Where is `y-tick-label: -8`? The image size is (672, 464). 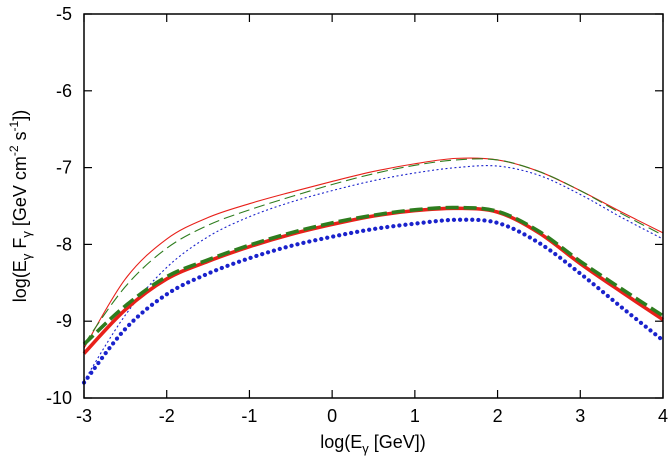
y-tick-label: -8 is located at coordinates (64, 244).